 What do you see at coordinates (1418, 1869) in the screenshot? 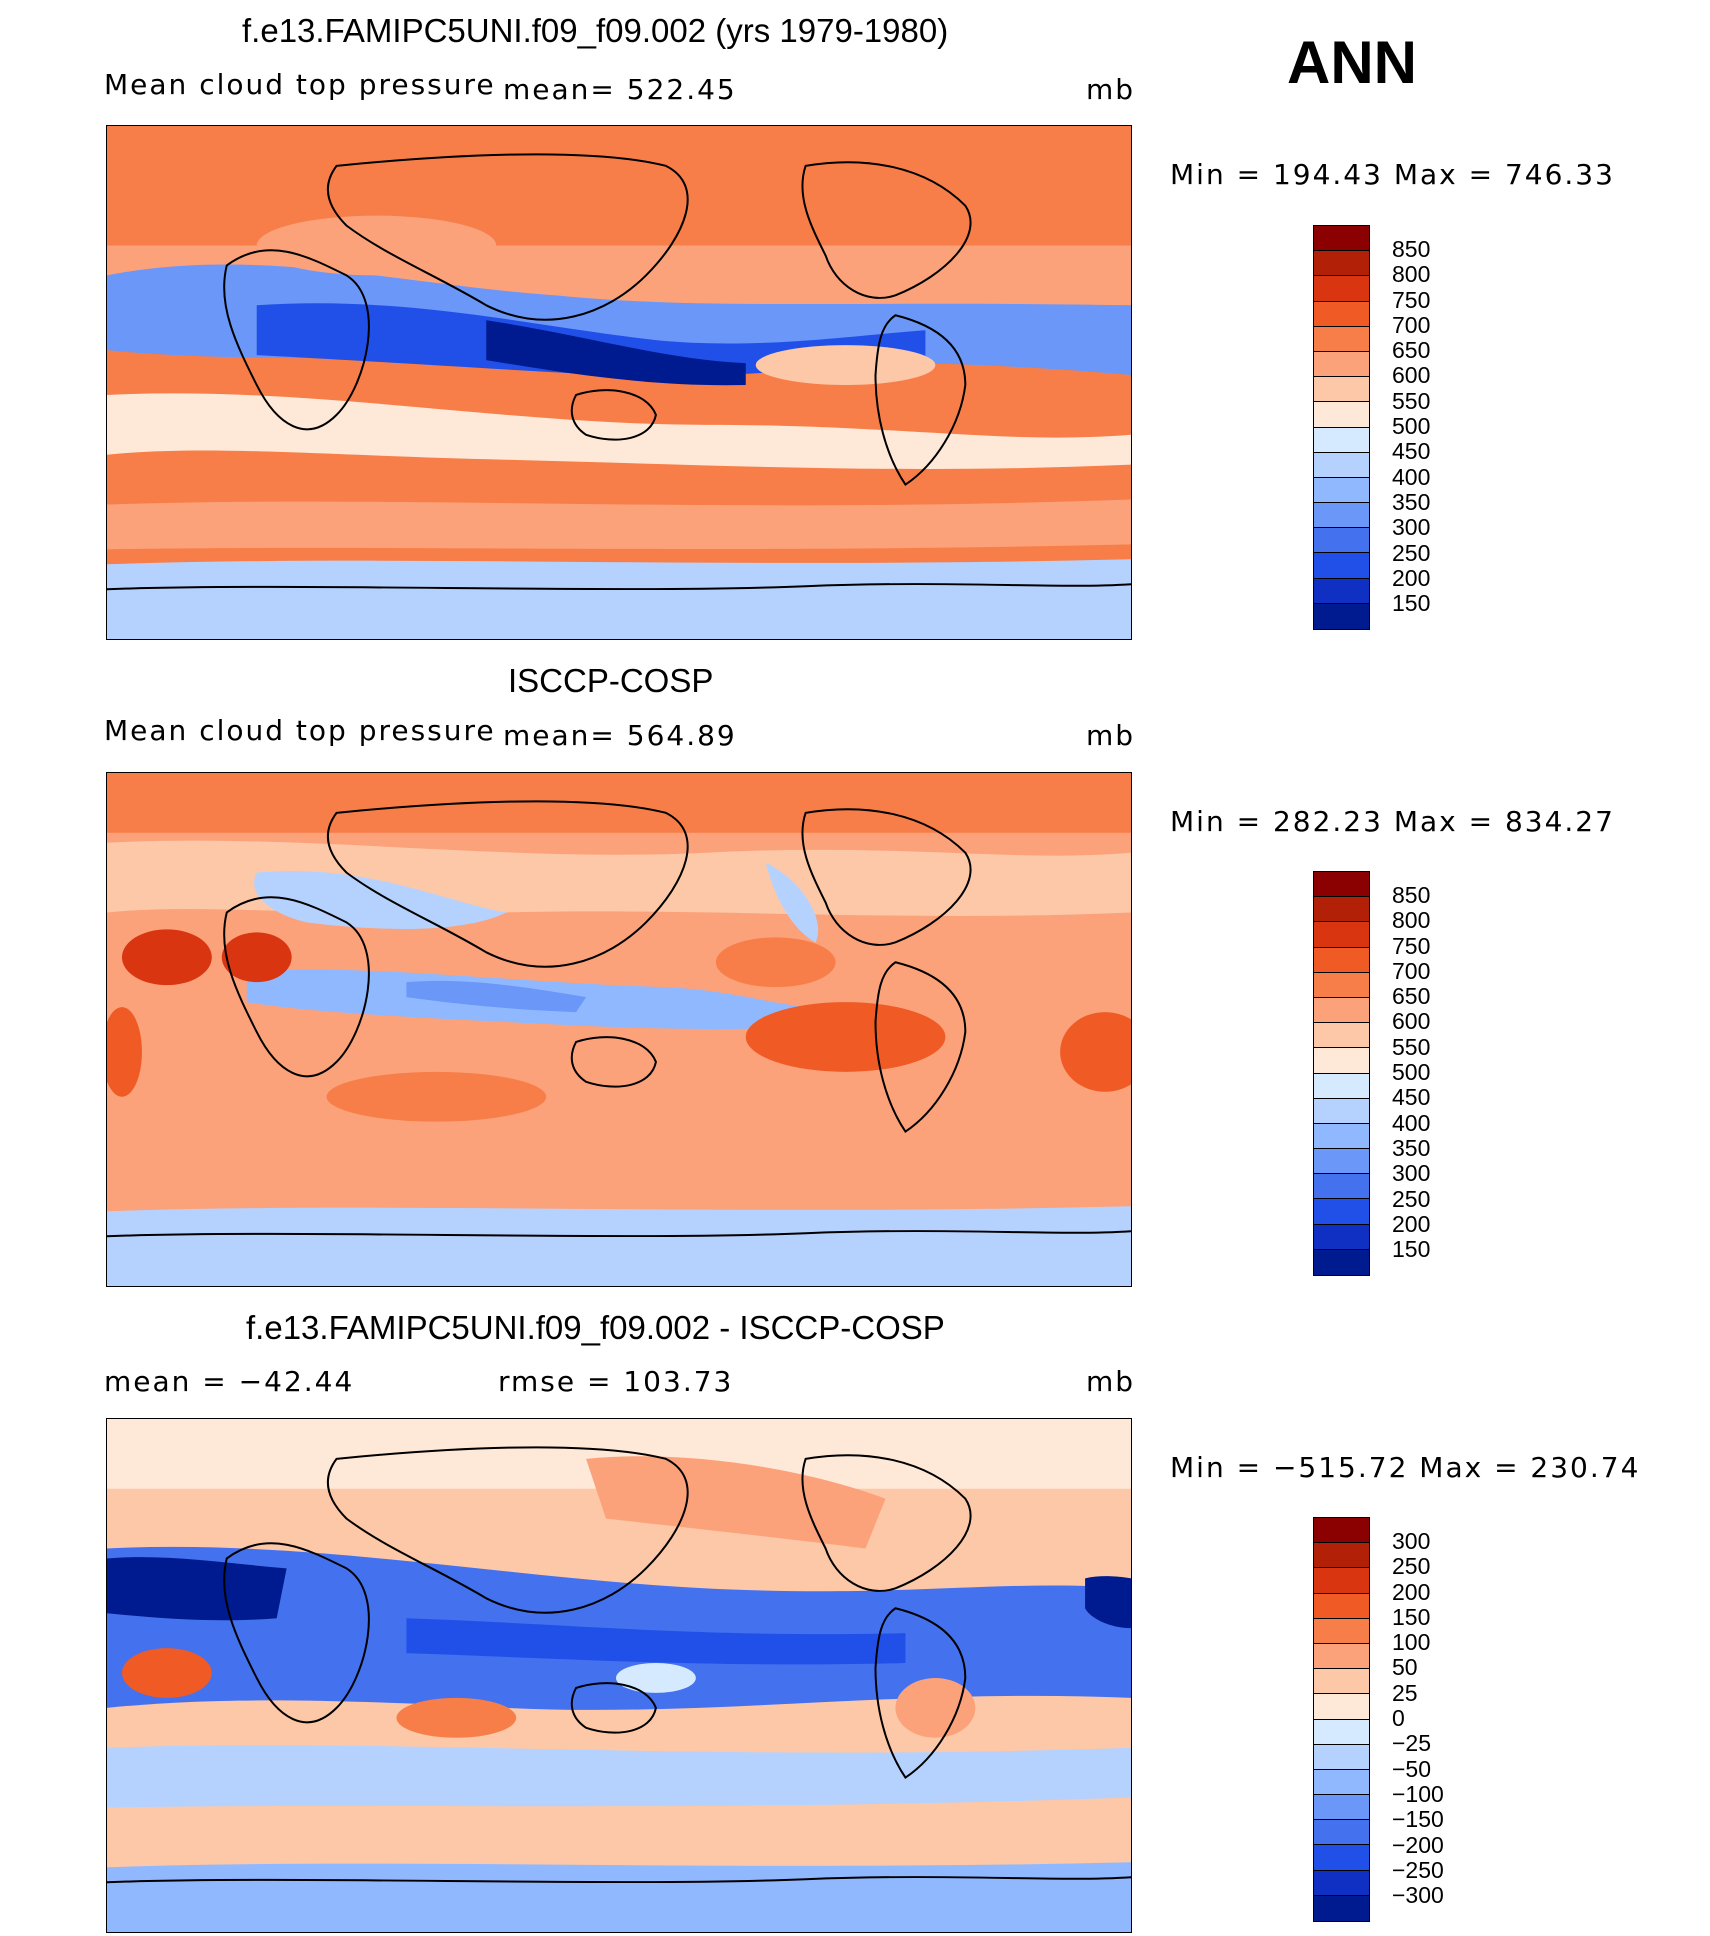
I see `colorbar-tick-label: −250` at bounding box center [1418, 1869].